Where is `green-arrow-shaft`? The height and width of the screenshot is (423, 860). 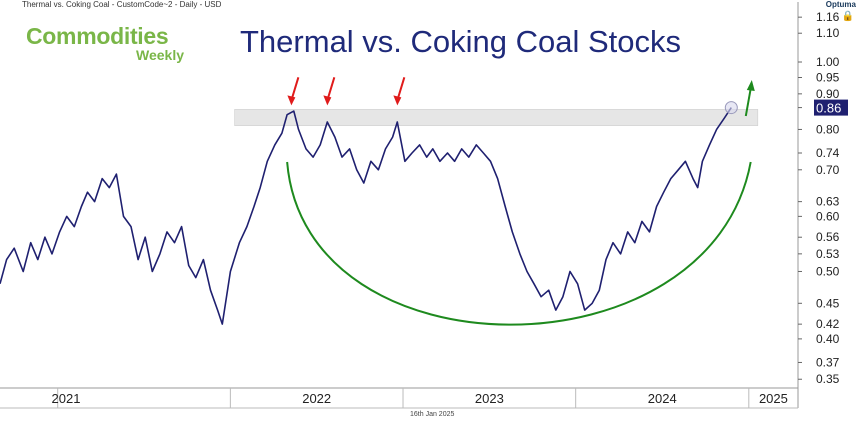 green-arrow-shaft is located at coordinates (748, 102).